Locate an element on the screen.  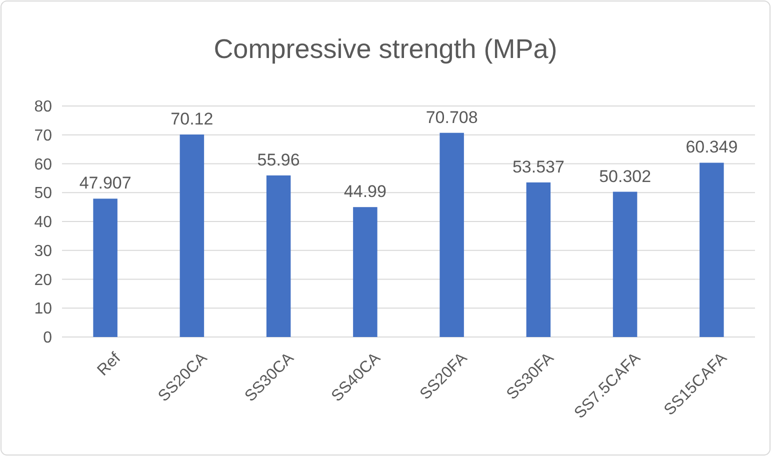
y-tick-label: 60 is located at coordinates (43, 165).